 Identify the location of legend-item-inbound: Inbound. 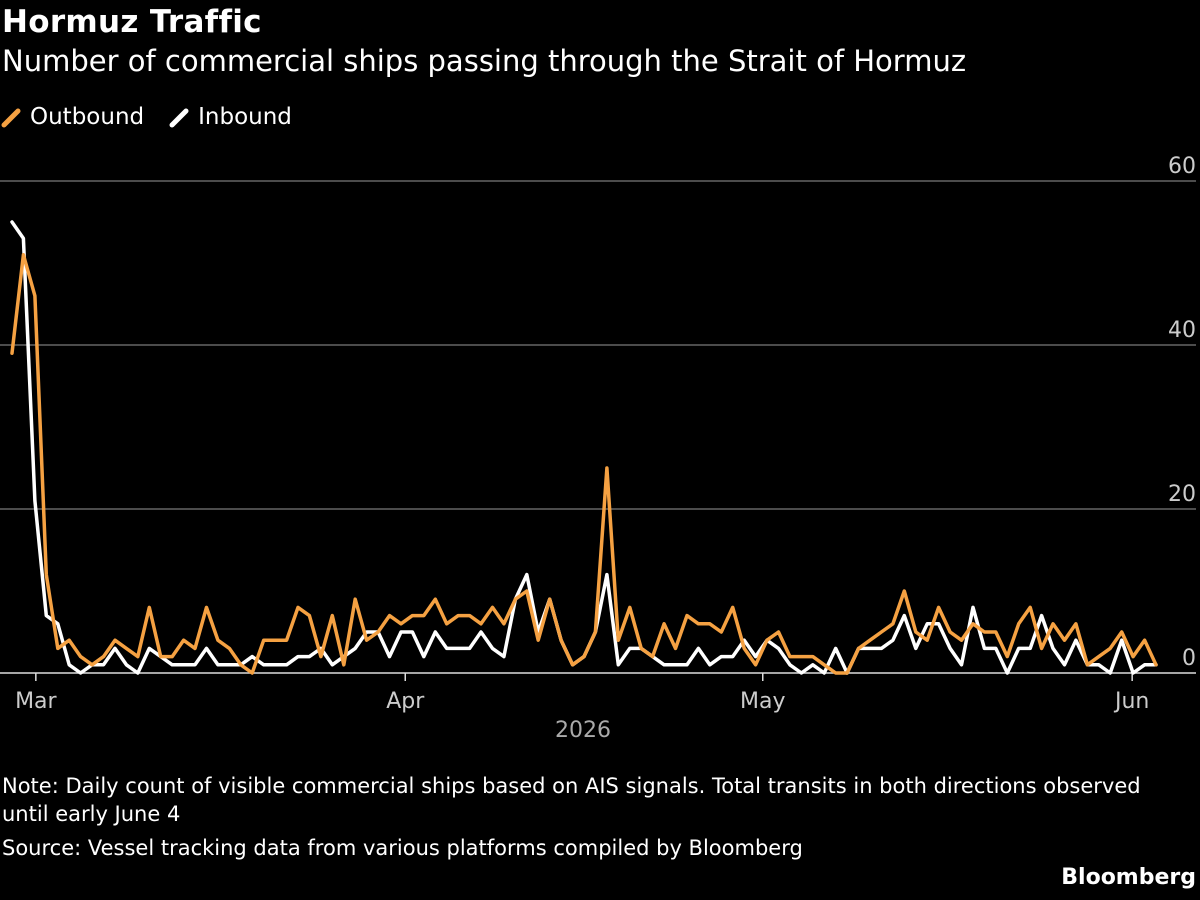
(230, 117).